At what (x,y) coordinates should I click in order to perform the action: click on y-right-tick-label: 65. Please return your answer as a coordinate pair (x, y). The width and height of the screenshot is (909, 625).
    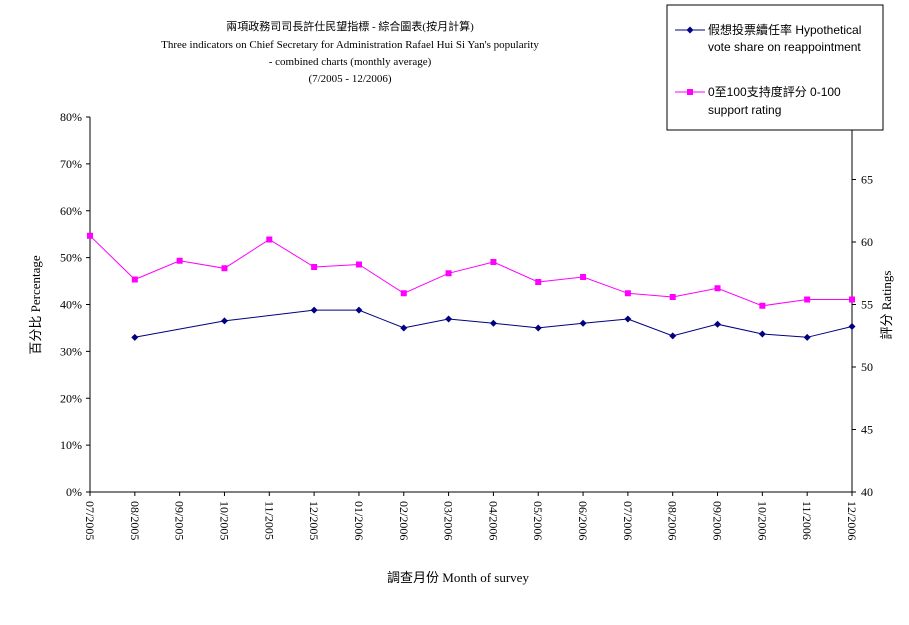
    Looking at the image, I should click on (867, 180).